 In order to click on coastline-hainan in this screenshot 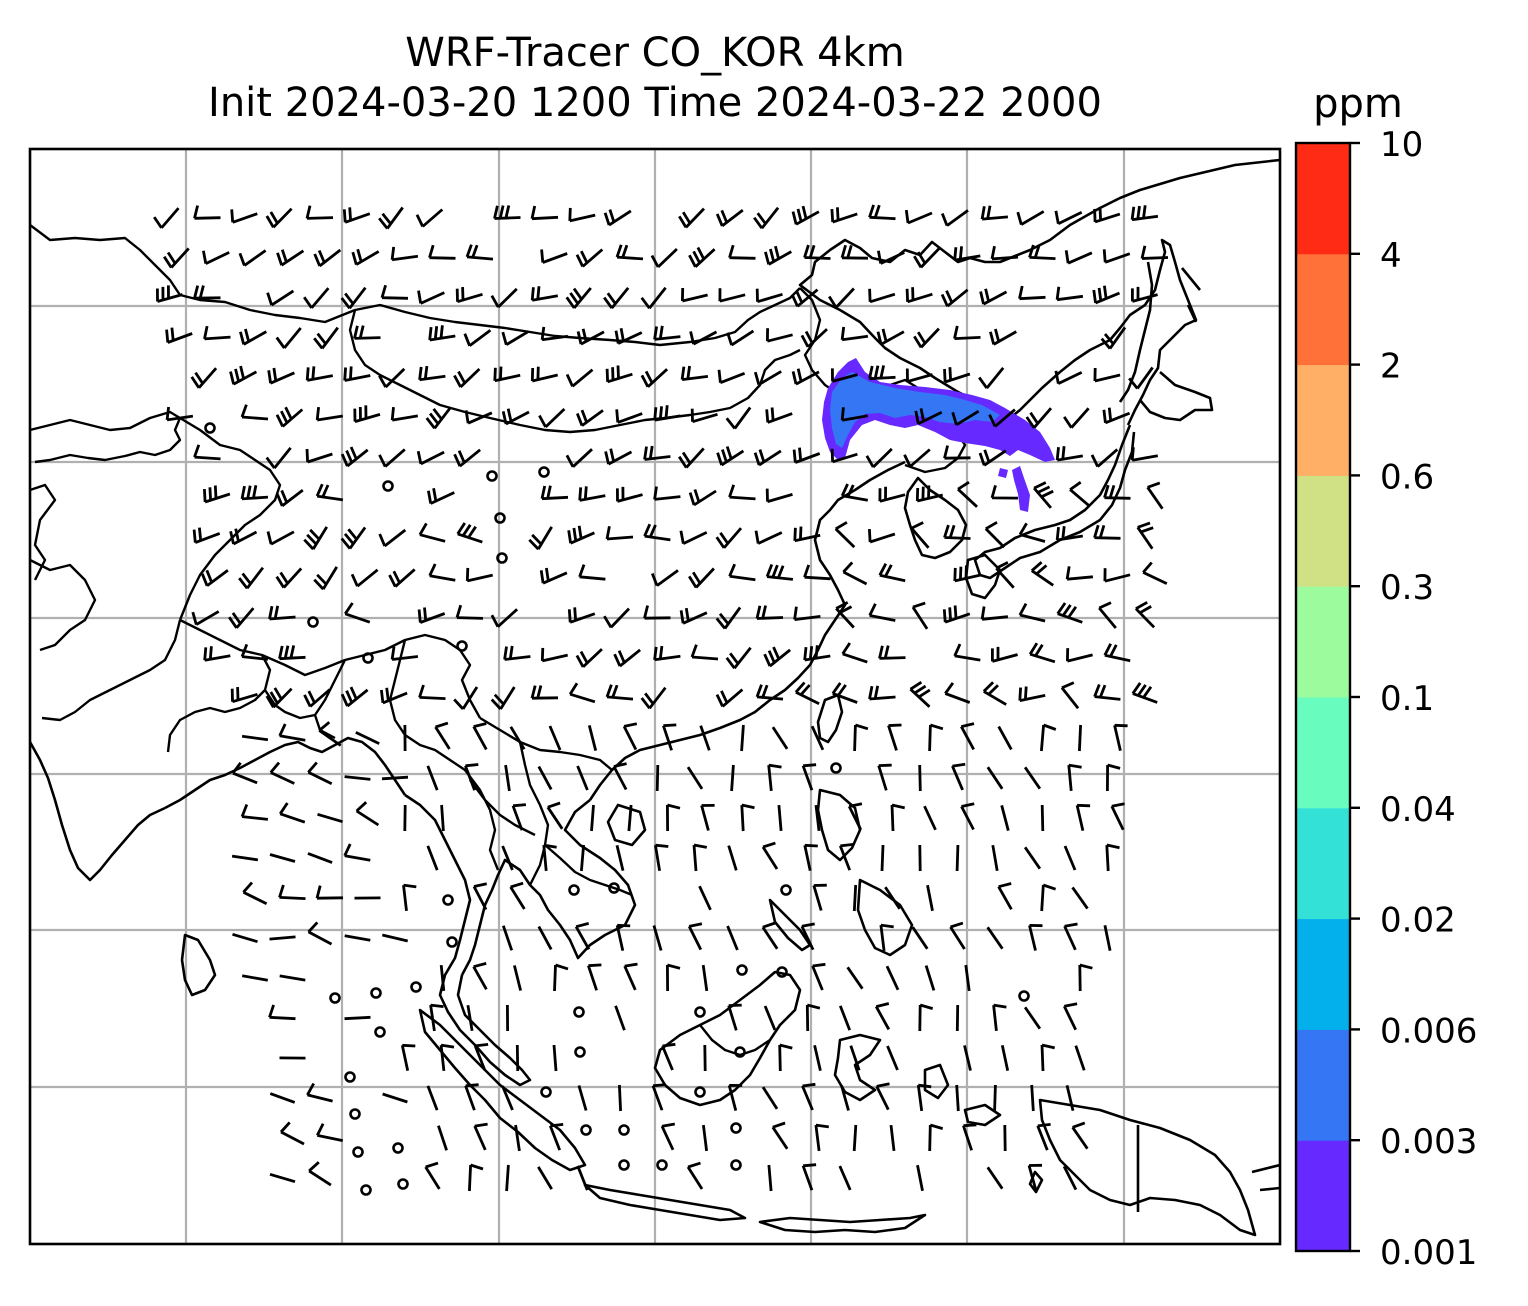, I will do `click(626, 825)`.